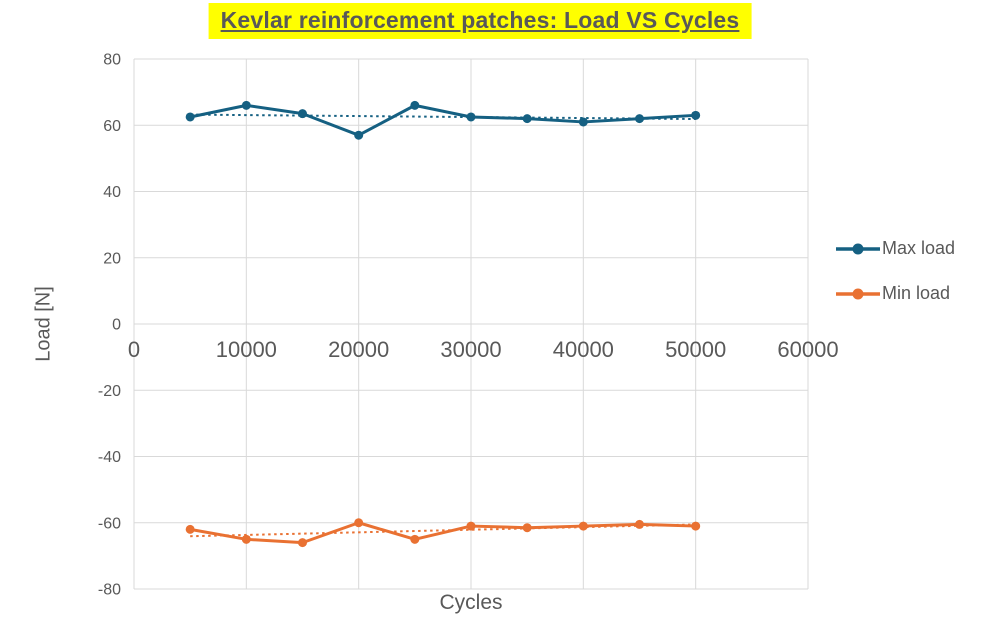 The width and height of the screenshot is (982, 631). What do you see at coordinates (583, 349) in the screenshot?
I see `x-tick-label: 40000` at bounding box center [583, 349].